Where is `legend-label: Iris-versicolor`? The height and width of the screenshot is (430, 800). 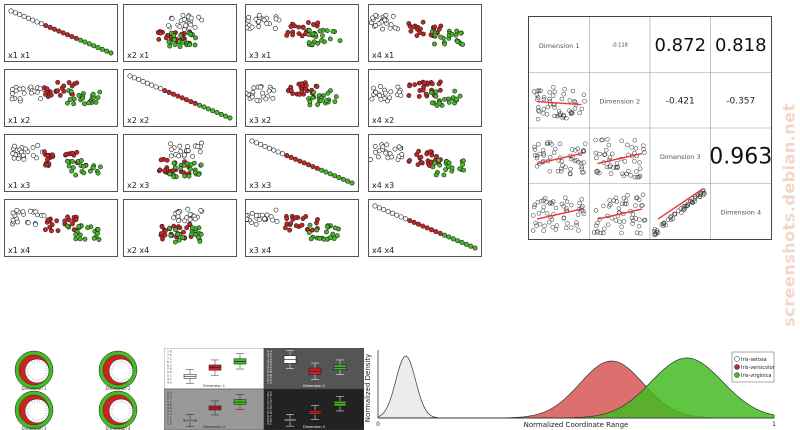 legend-label: Iris-versicolor is located at coordinates (758, 368).